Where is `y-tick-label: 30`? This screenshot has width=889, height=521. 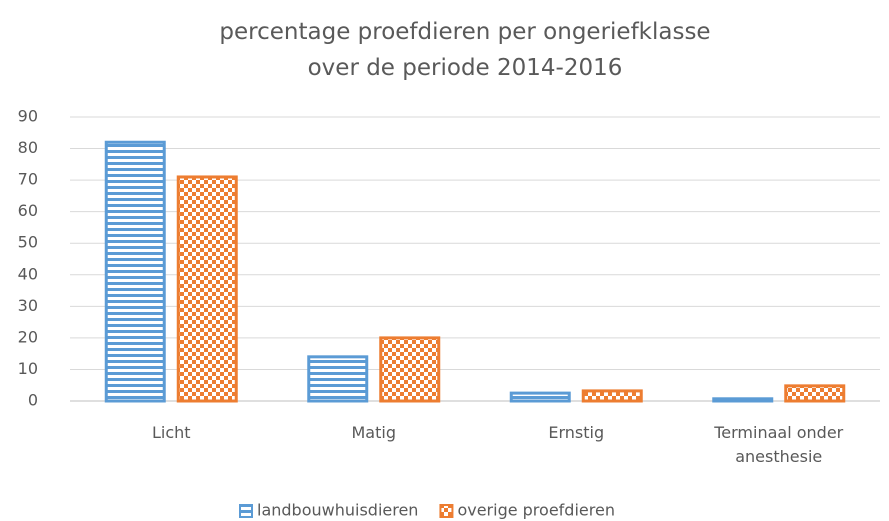
y-tick-label: 30 is located at coordinates (28, 305).